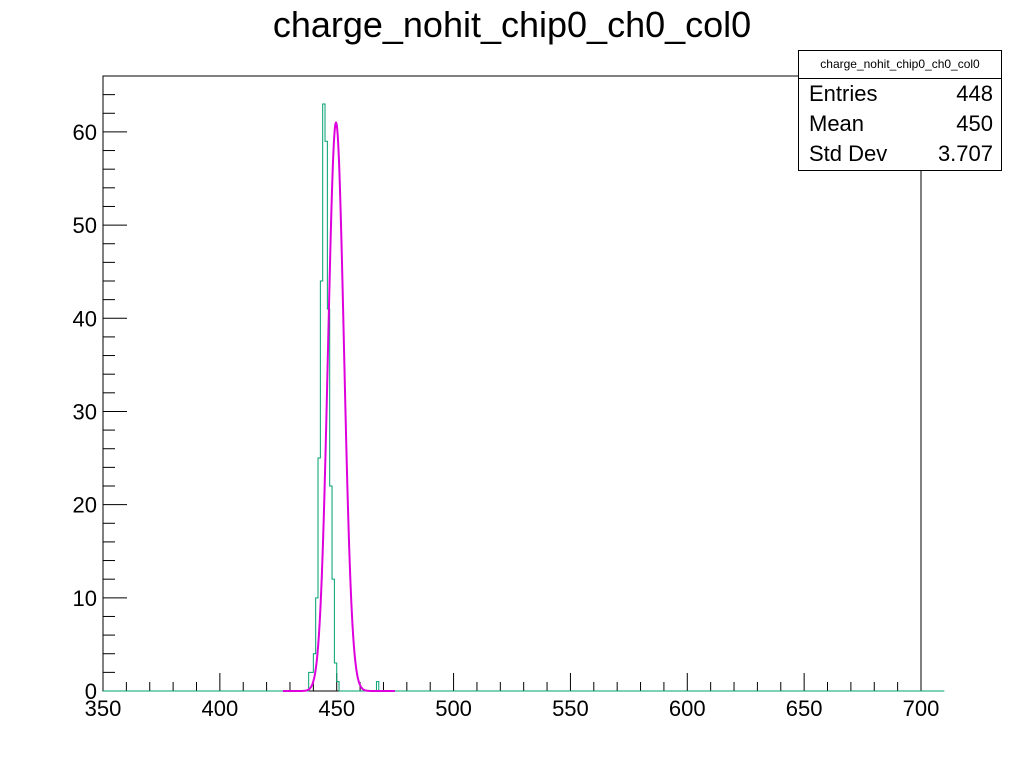 Image resolution: width=1024 pixels, height=768 pixels. I want to click on x-tick-label: 400, so click(219, 708).